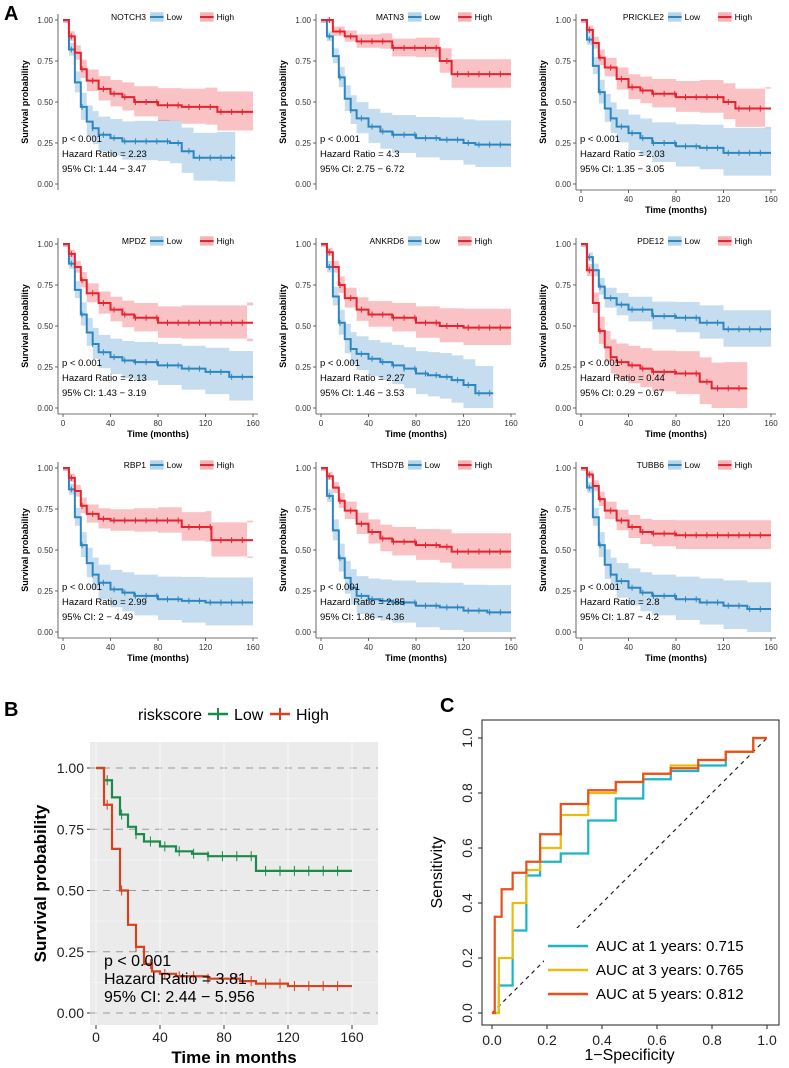 The image size is (789, 1068). Describe the element at coordinates (175, 979) in the screenshot. I see `hazard-ratio: Hazard Ratio = 3.81` at that location.